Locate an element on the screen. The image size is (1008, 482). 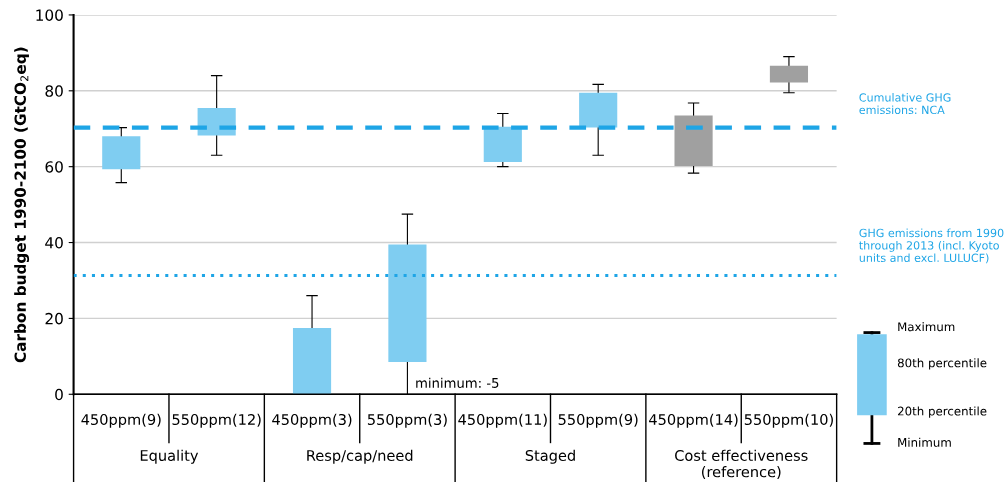
y-tick-label: 60 is located at coordinates (54, 167).